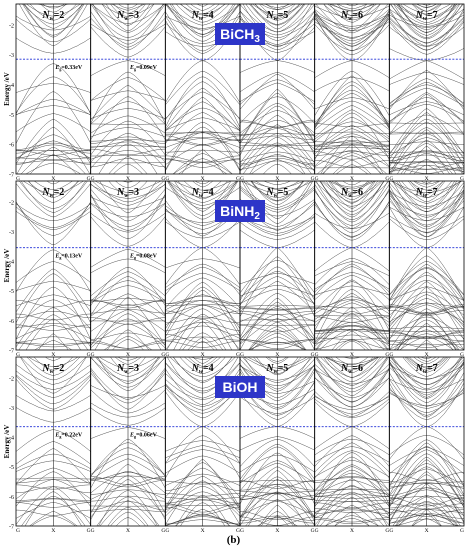  I want to click on band-gap-label: Eg=0.22eV, so click(68, 436).